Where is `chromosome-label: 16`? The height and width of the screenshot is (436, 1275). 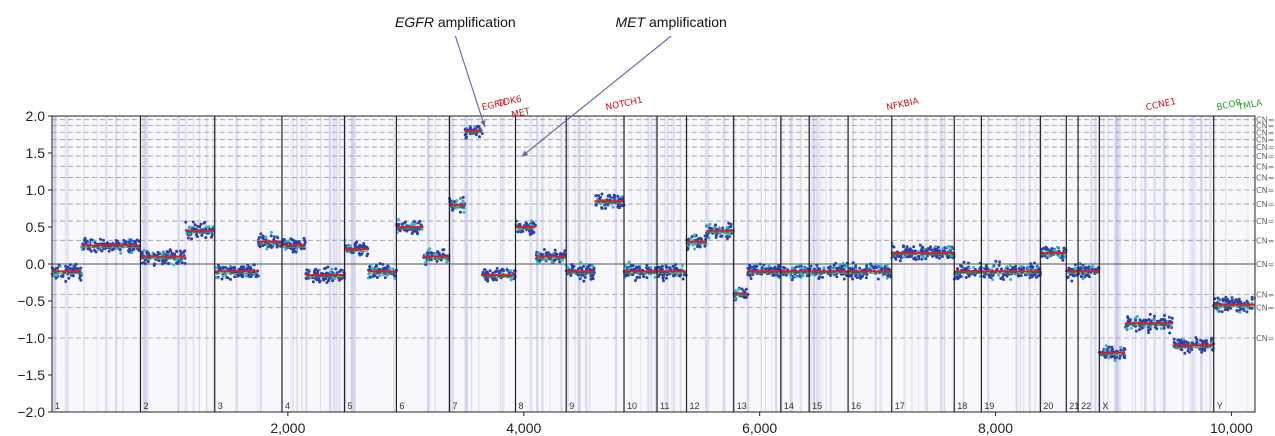
chromosome-label: 16 is located at coordinates (856, 406).